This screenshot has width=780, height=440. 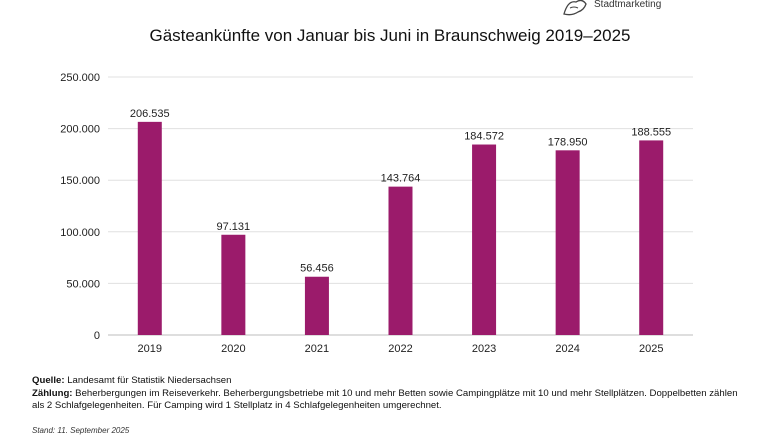 What do you see at coordinates (568, 142) in the screenshot?
I see `data-label: 178.950` at bounding box center [568, 142].